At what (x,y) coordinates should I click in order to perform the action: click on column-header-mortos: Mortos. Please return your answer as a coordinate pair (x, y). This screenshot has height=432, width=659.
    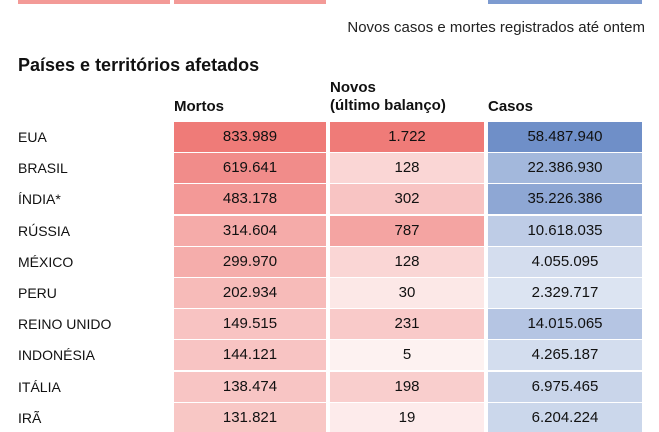
    Looking at the image, I should click on (199, 107).